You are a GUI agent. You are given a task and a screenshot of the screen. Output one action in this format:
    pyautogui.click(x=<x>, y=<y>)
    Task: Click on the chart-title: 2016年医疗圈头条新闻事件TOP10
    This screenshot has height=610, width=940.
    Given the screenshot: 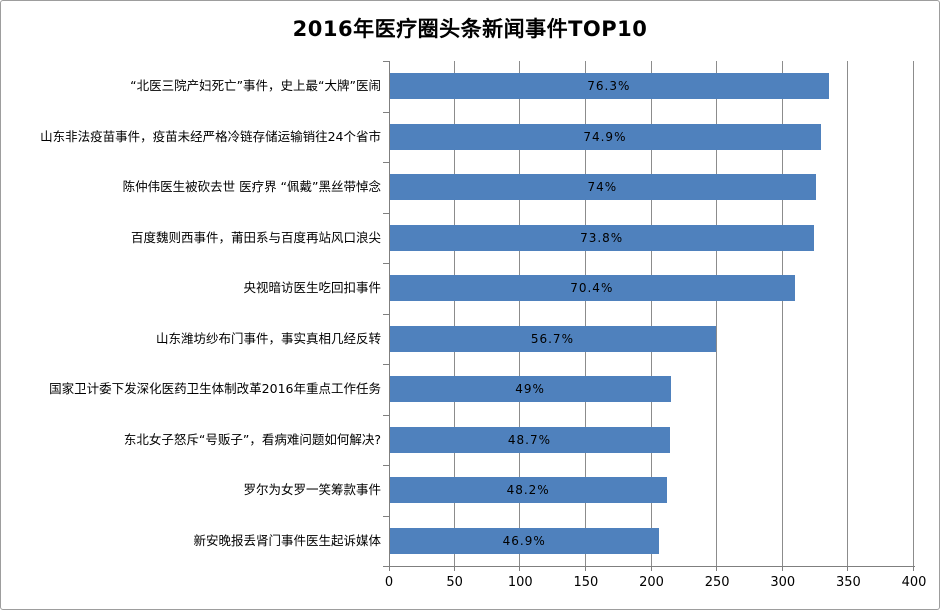 What is the action you would take?
    pyautogui.click(x=470, y=29)
    